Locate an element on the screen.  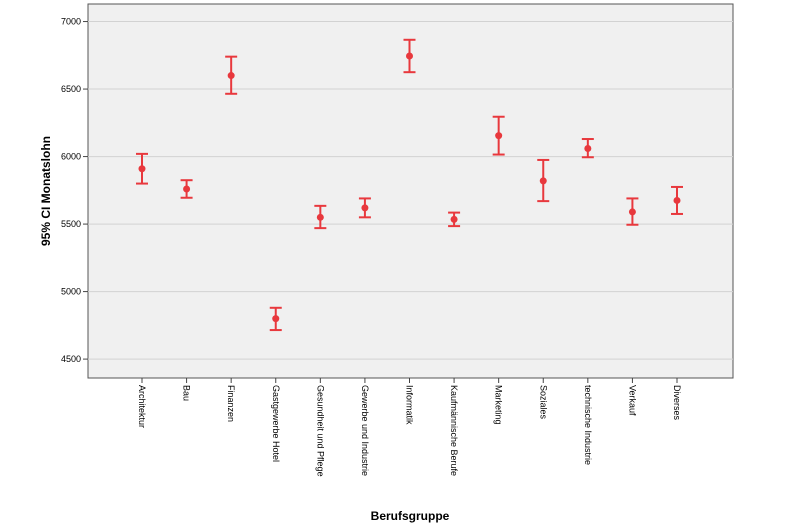
x-tick-label: Marketing is located at coordinates (499, 405).